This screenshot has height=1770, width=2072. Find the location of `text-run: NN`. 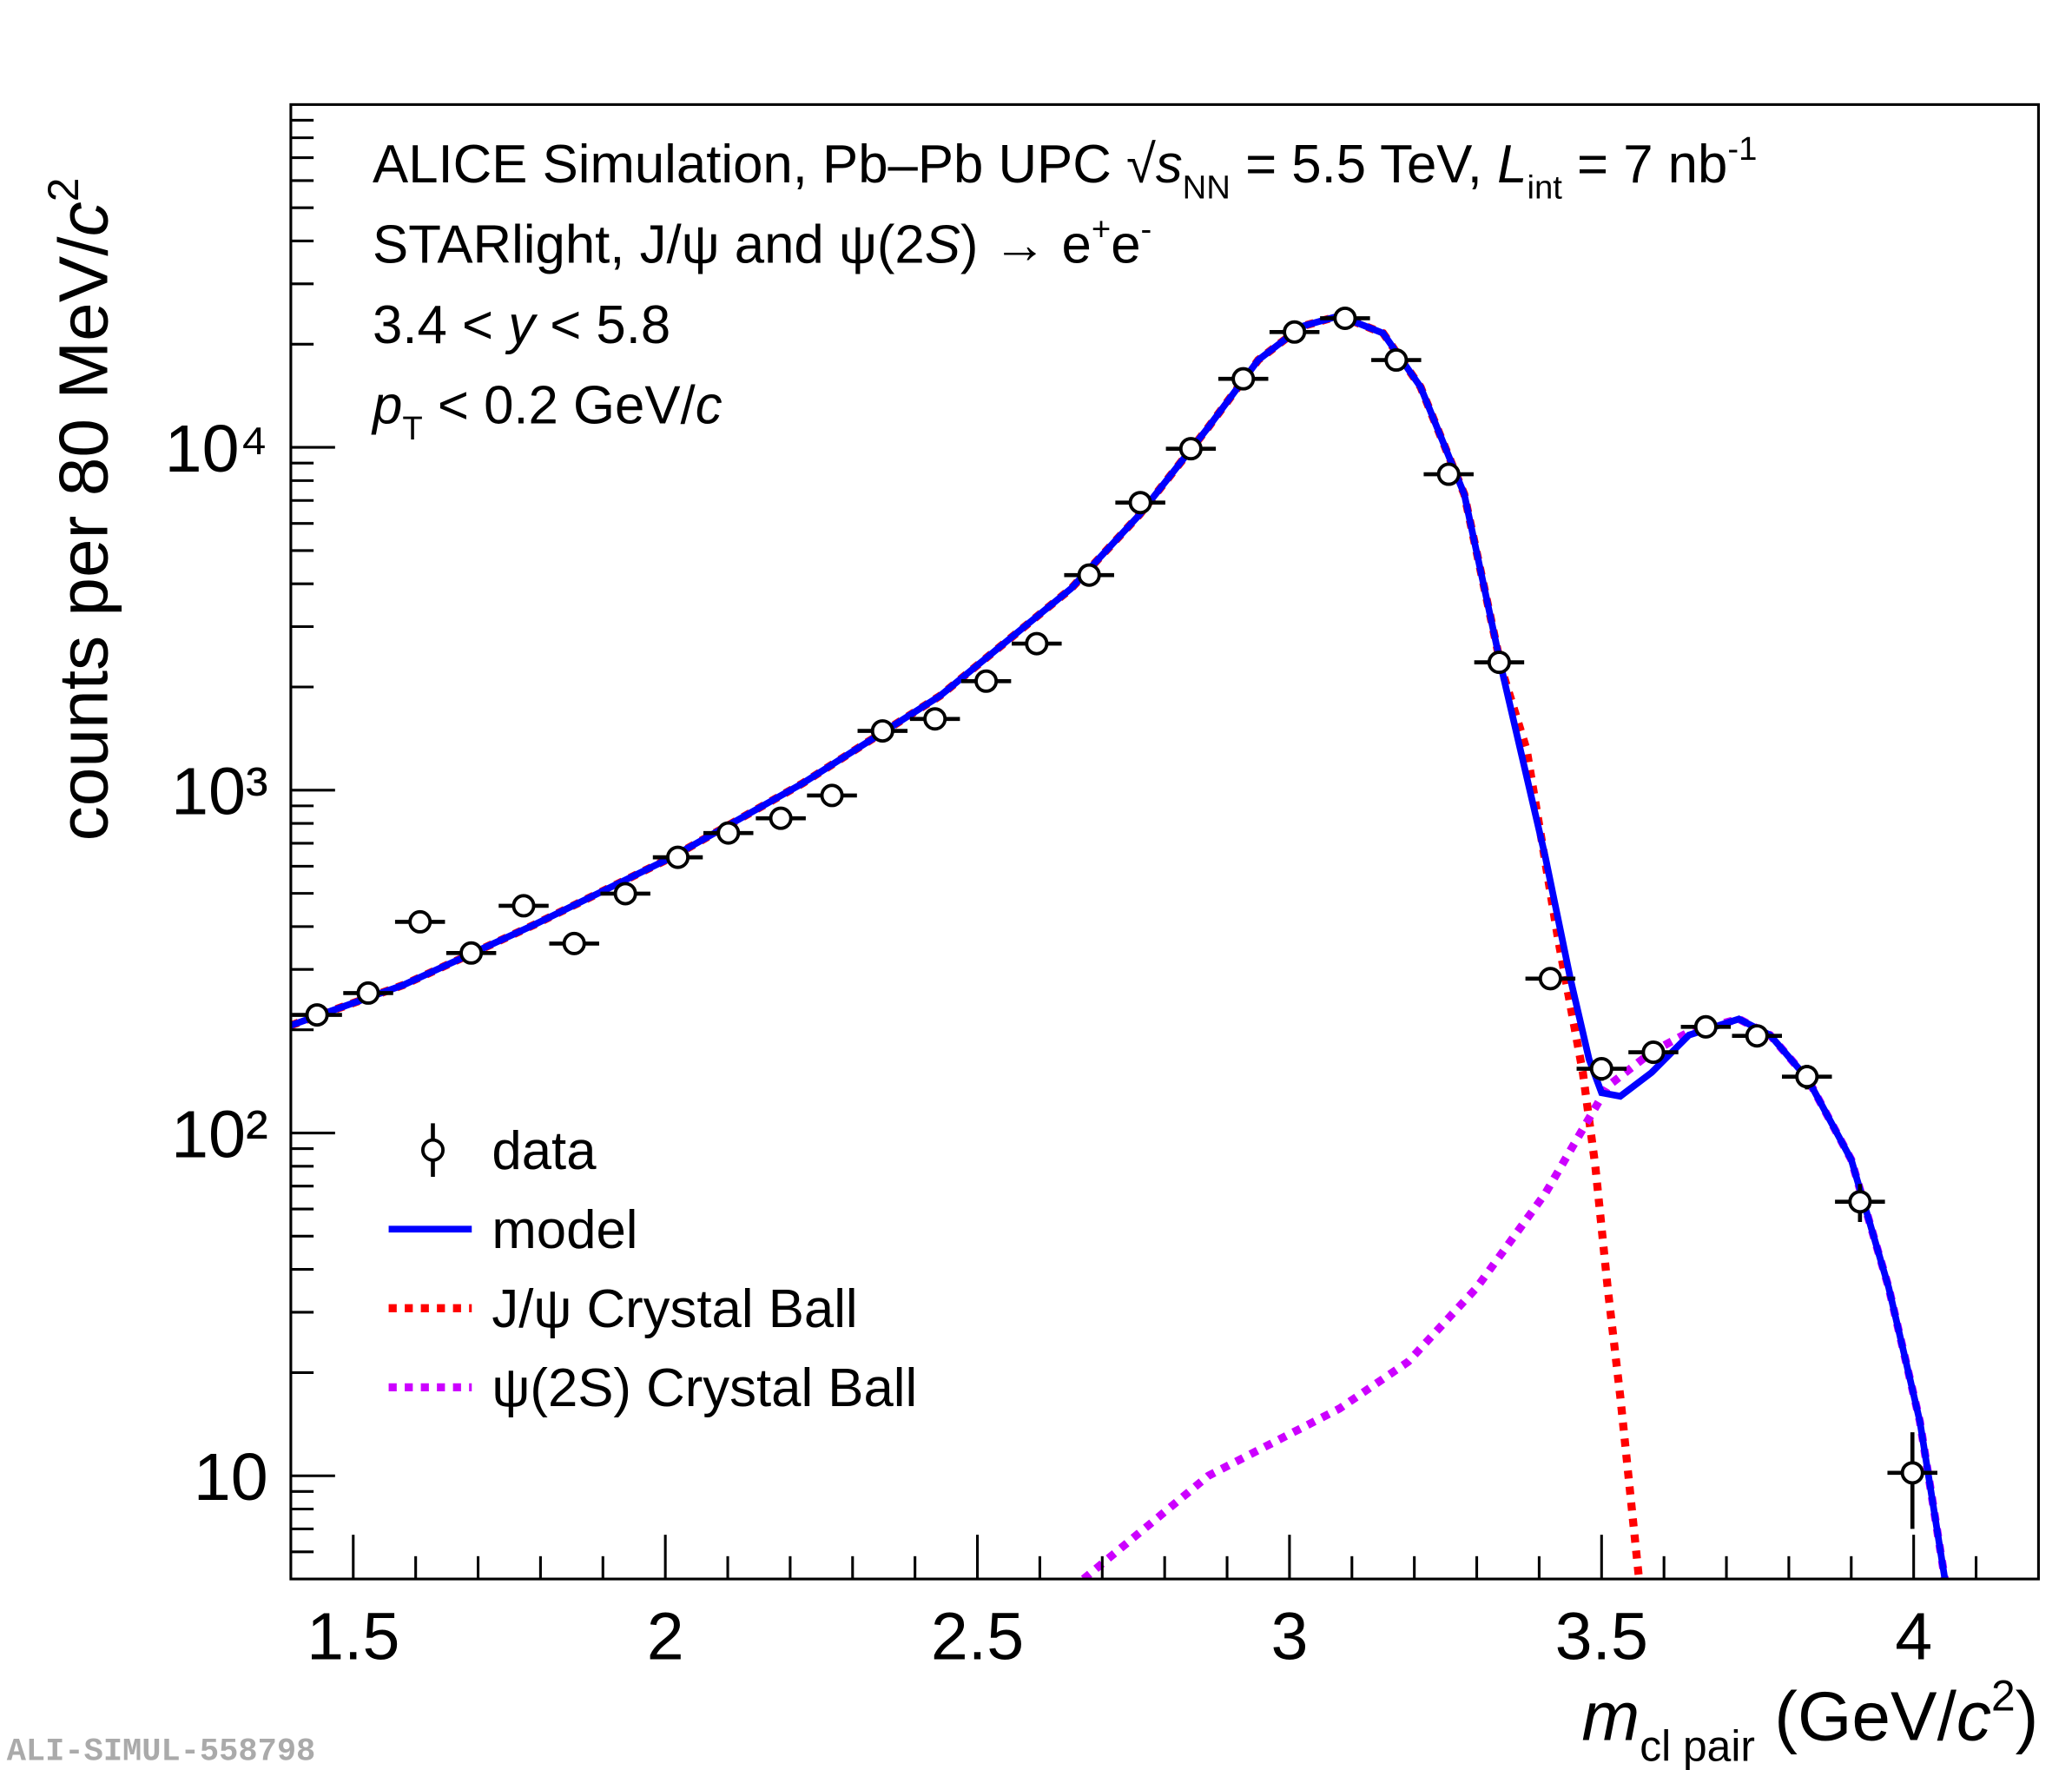

text-run: NN is located at coordinates (1207, 187).